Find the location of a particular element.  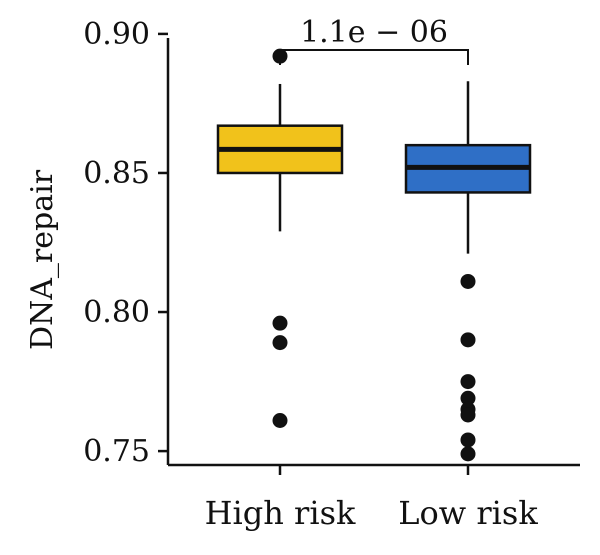

bracket-line is located at coordinates (374, 57).